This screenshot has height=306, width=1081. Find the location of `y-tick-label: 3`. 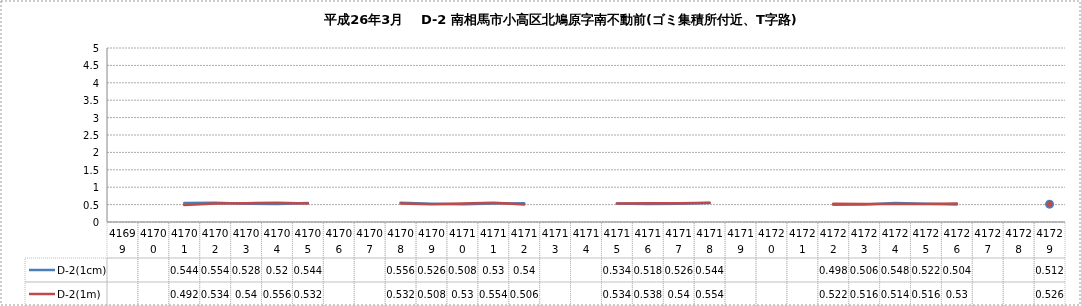

y-tick-label: 3 is located at coordinates (95, 118).